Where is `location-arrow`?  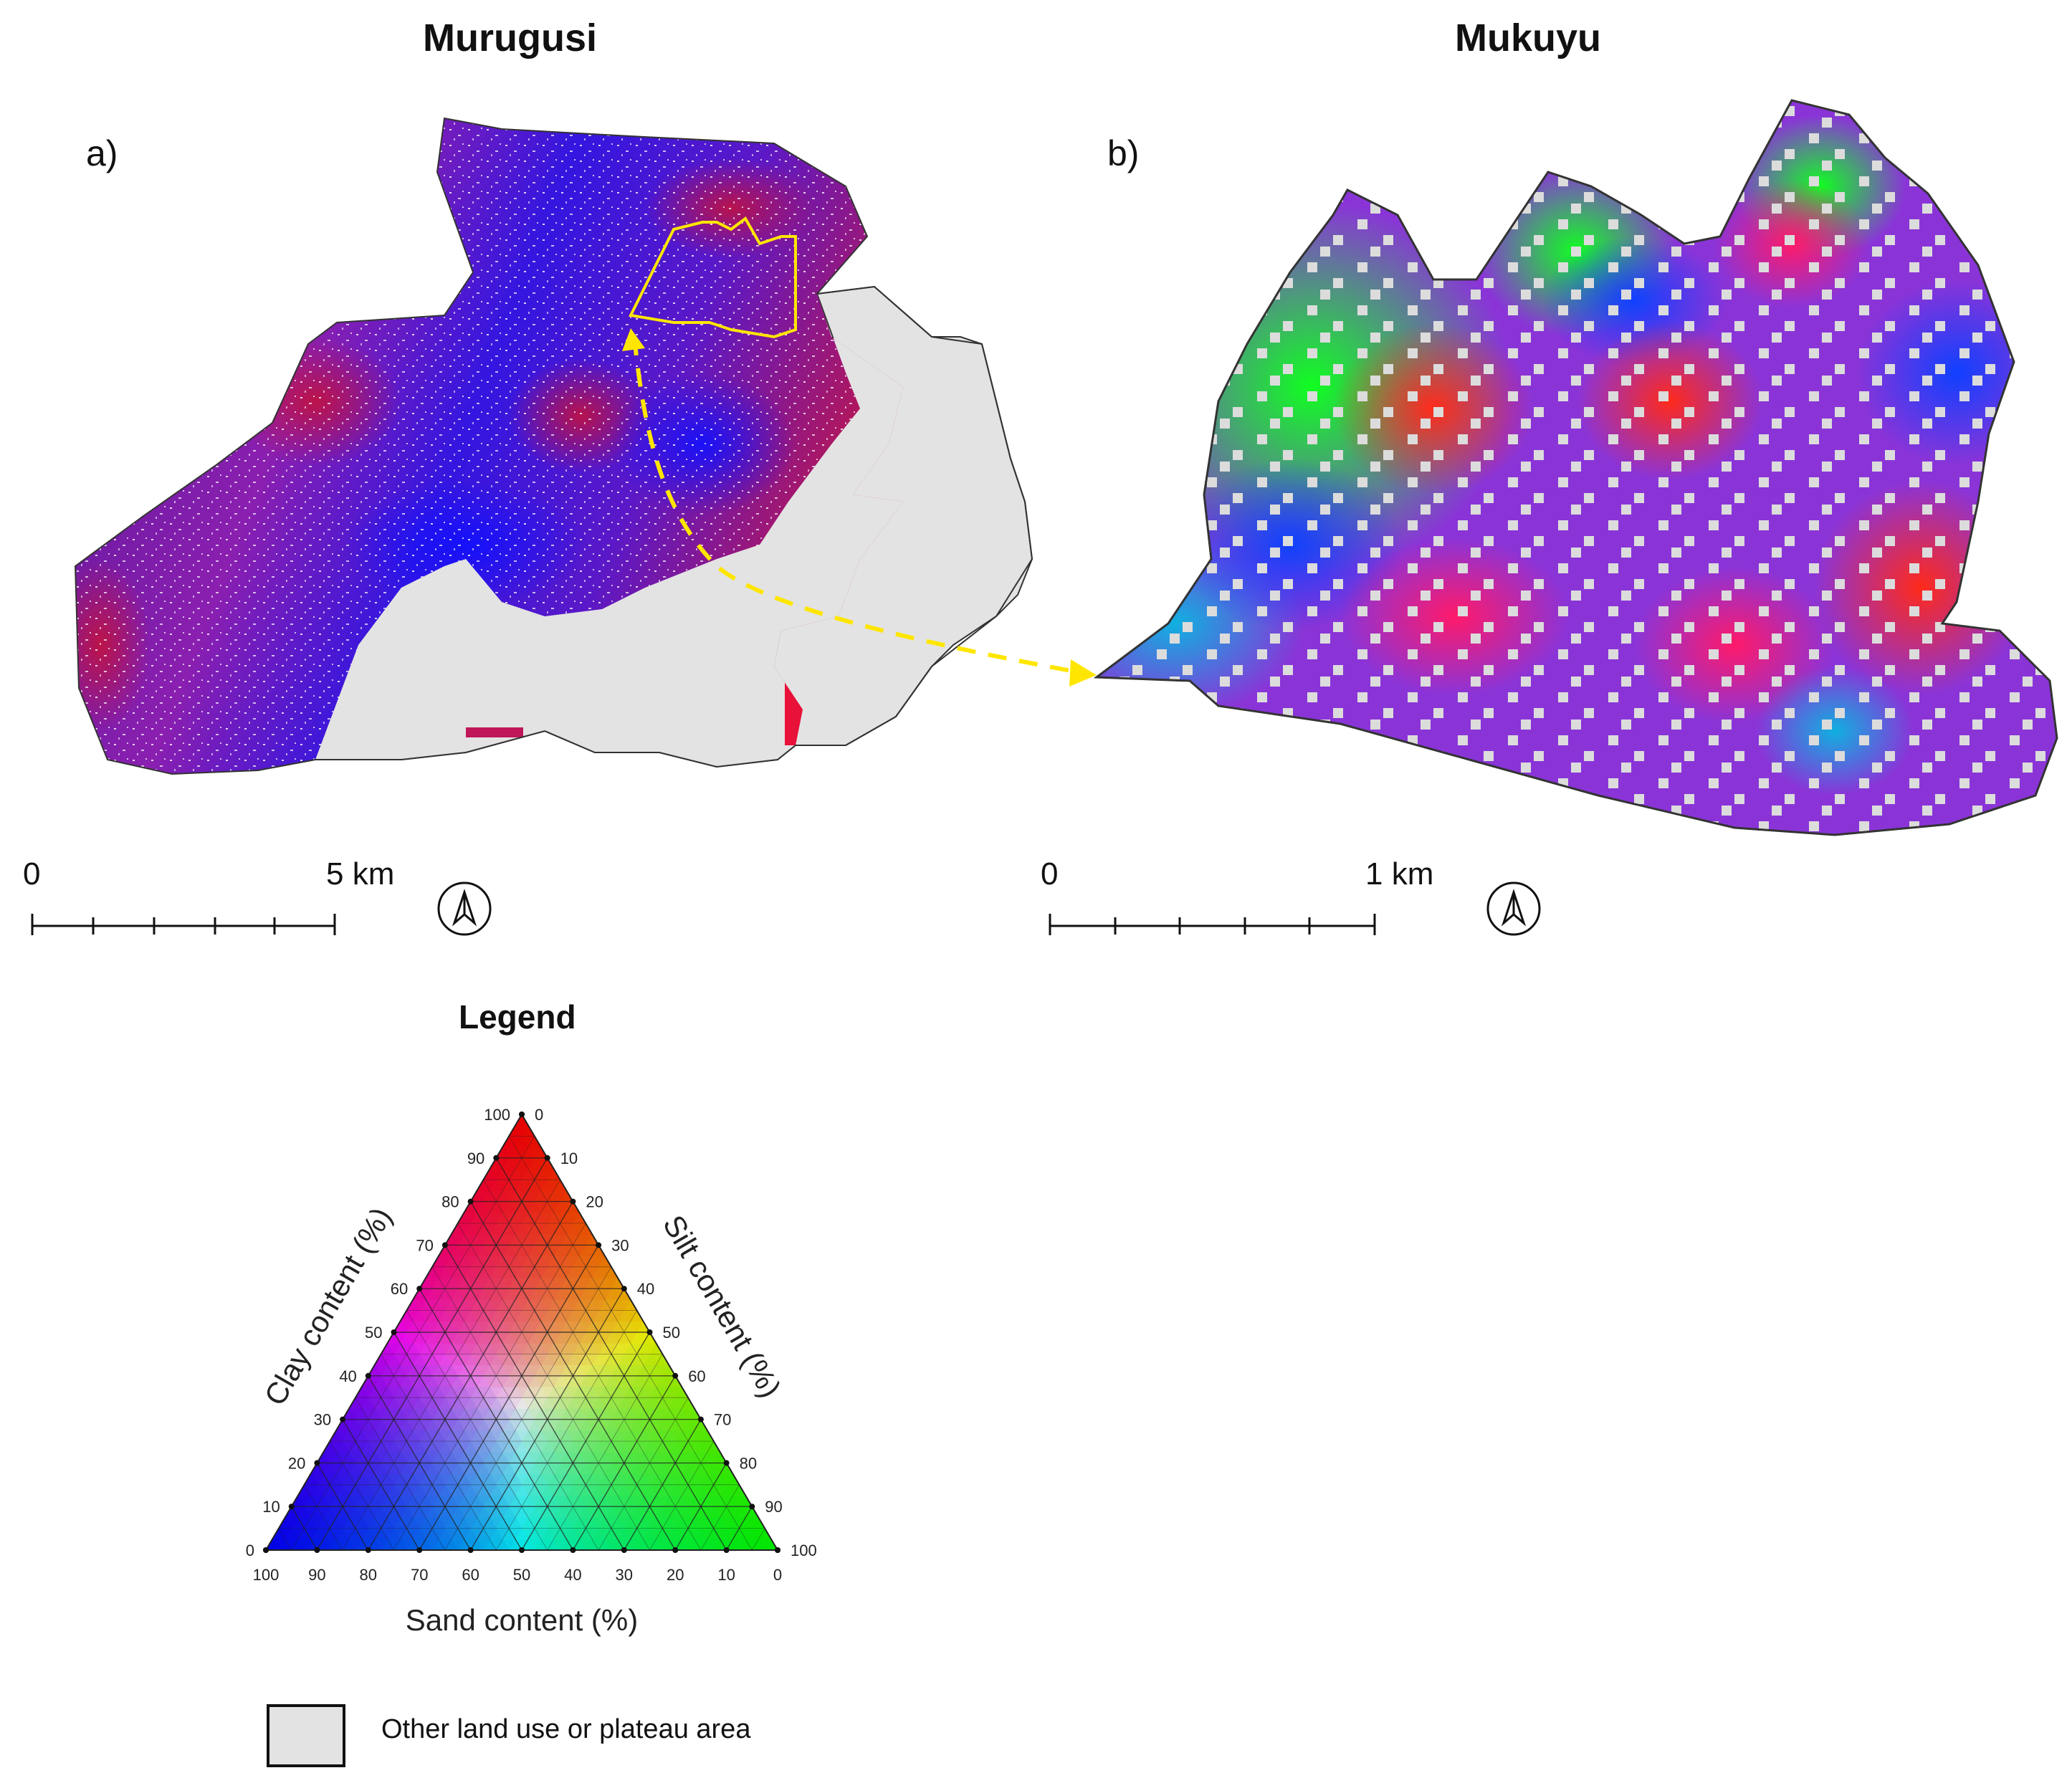 location-arrow is located at coordinates (855, 505).